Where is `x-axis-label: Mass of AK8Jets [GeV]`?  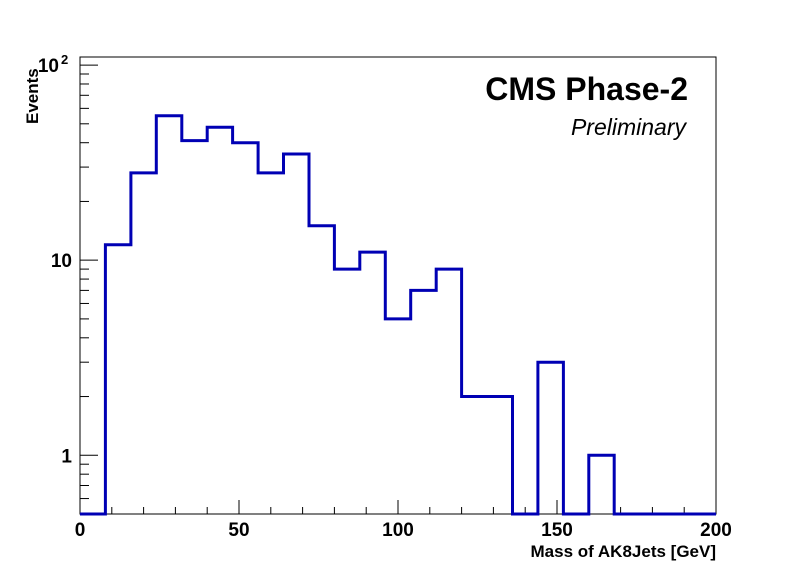
x-axis-label: Mass of AK8Jets [GeV] is located at coordinates (623, 551).